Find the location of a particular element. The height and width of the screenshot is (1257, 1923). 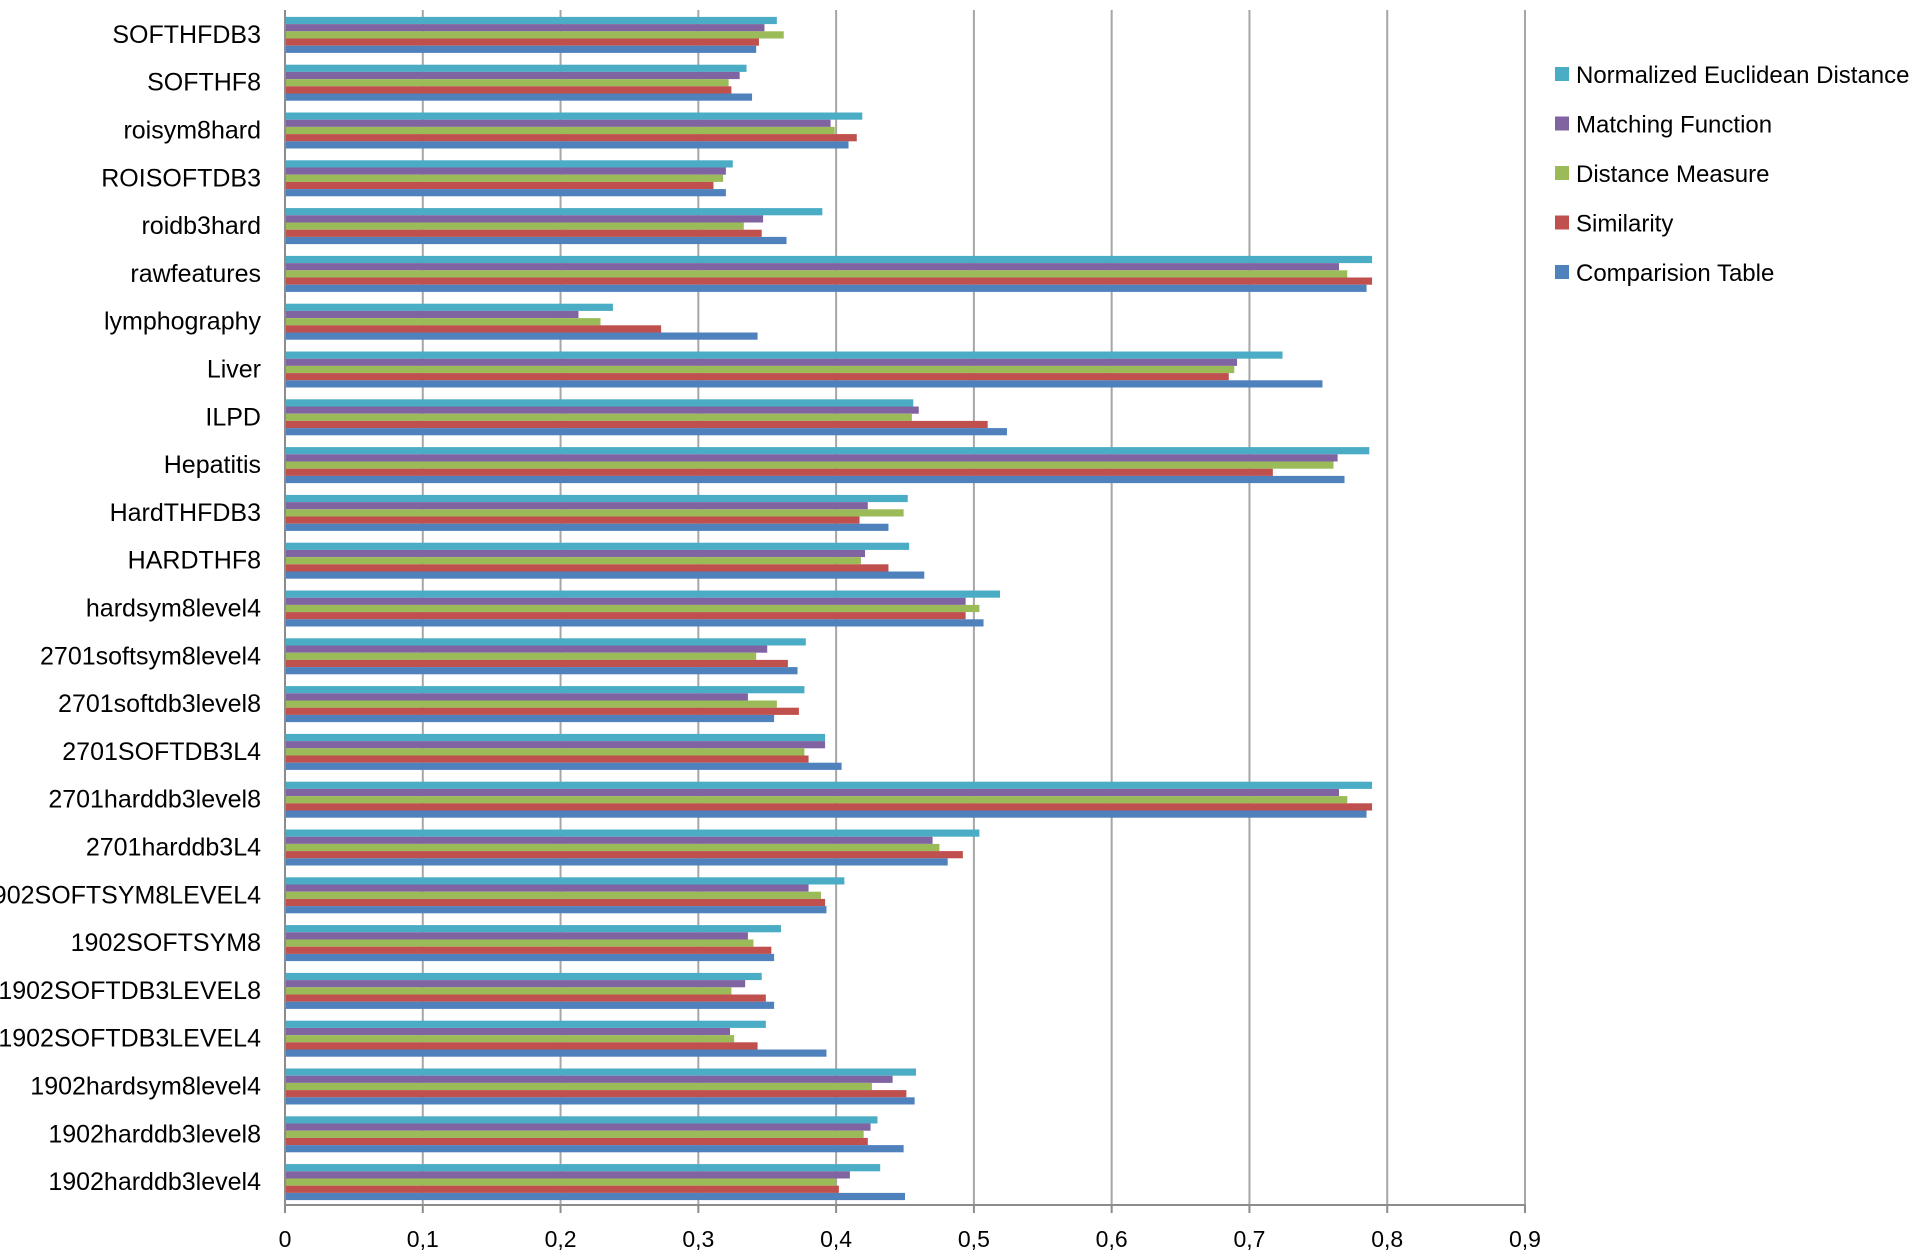

bar-softhf8-distance-measure is located at coordinates (507, 83).